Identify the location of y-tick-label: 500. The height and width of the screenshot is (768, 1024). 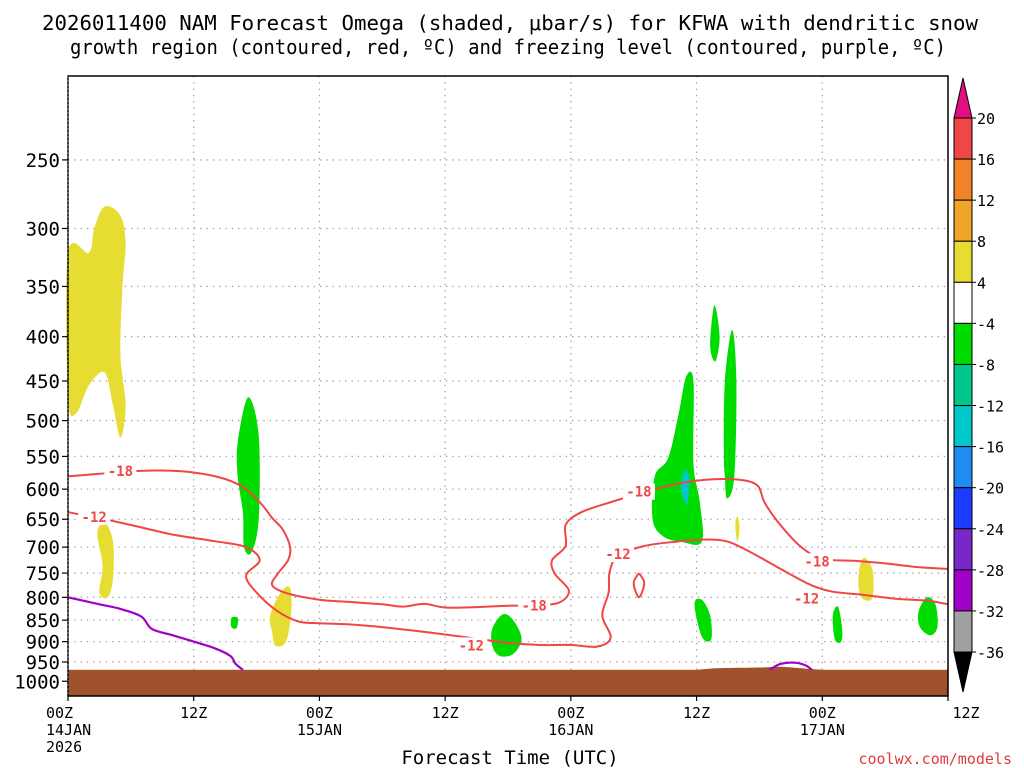
(43, 422).